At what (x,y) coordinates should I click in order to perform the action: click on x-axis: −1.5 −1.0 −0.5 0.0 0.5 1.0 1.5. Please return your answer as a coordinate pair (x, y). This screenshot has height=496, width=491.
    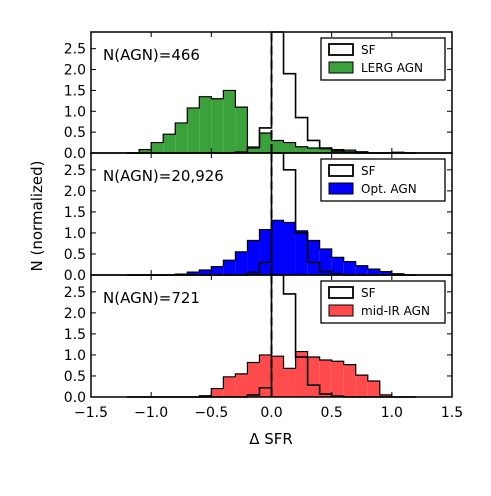
    Looking at the image, I should click on (268, 413).